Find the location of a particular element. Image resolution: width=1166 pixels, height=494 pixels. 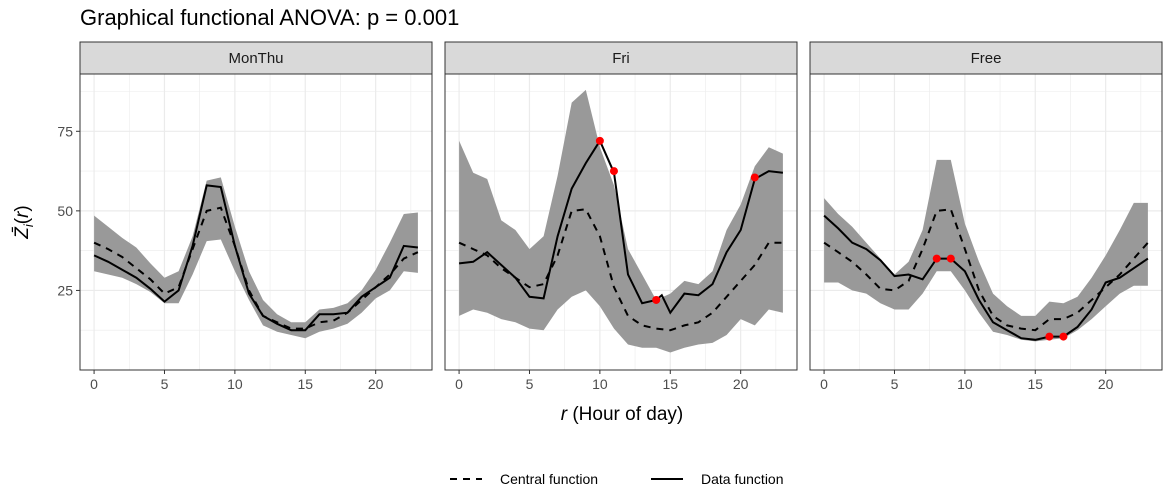

y-axis-title-text: Z̄i(r) is located at coordinates (24, 222).